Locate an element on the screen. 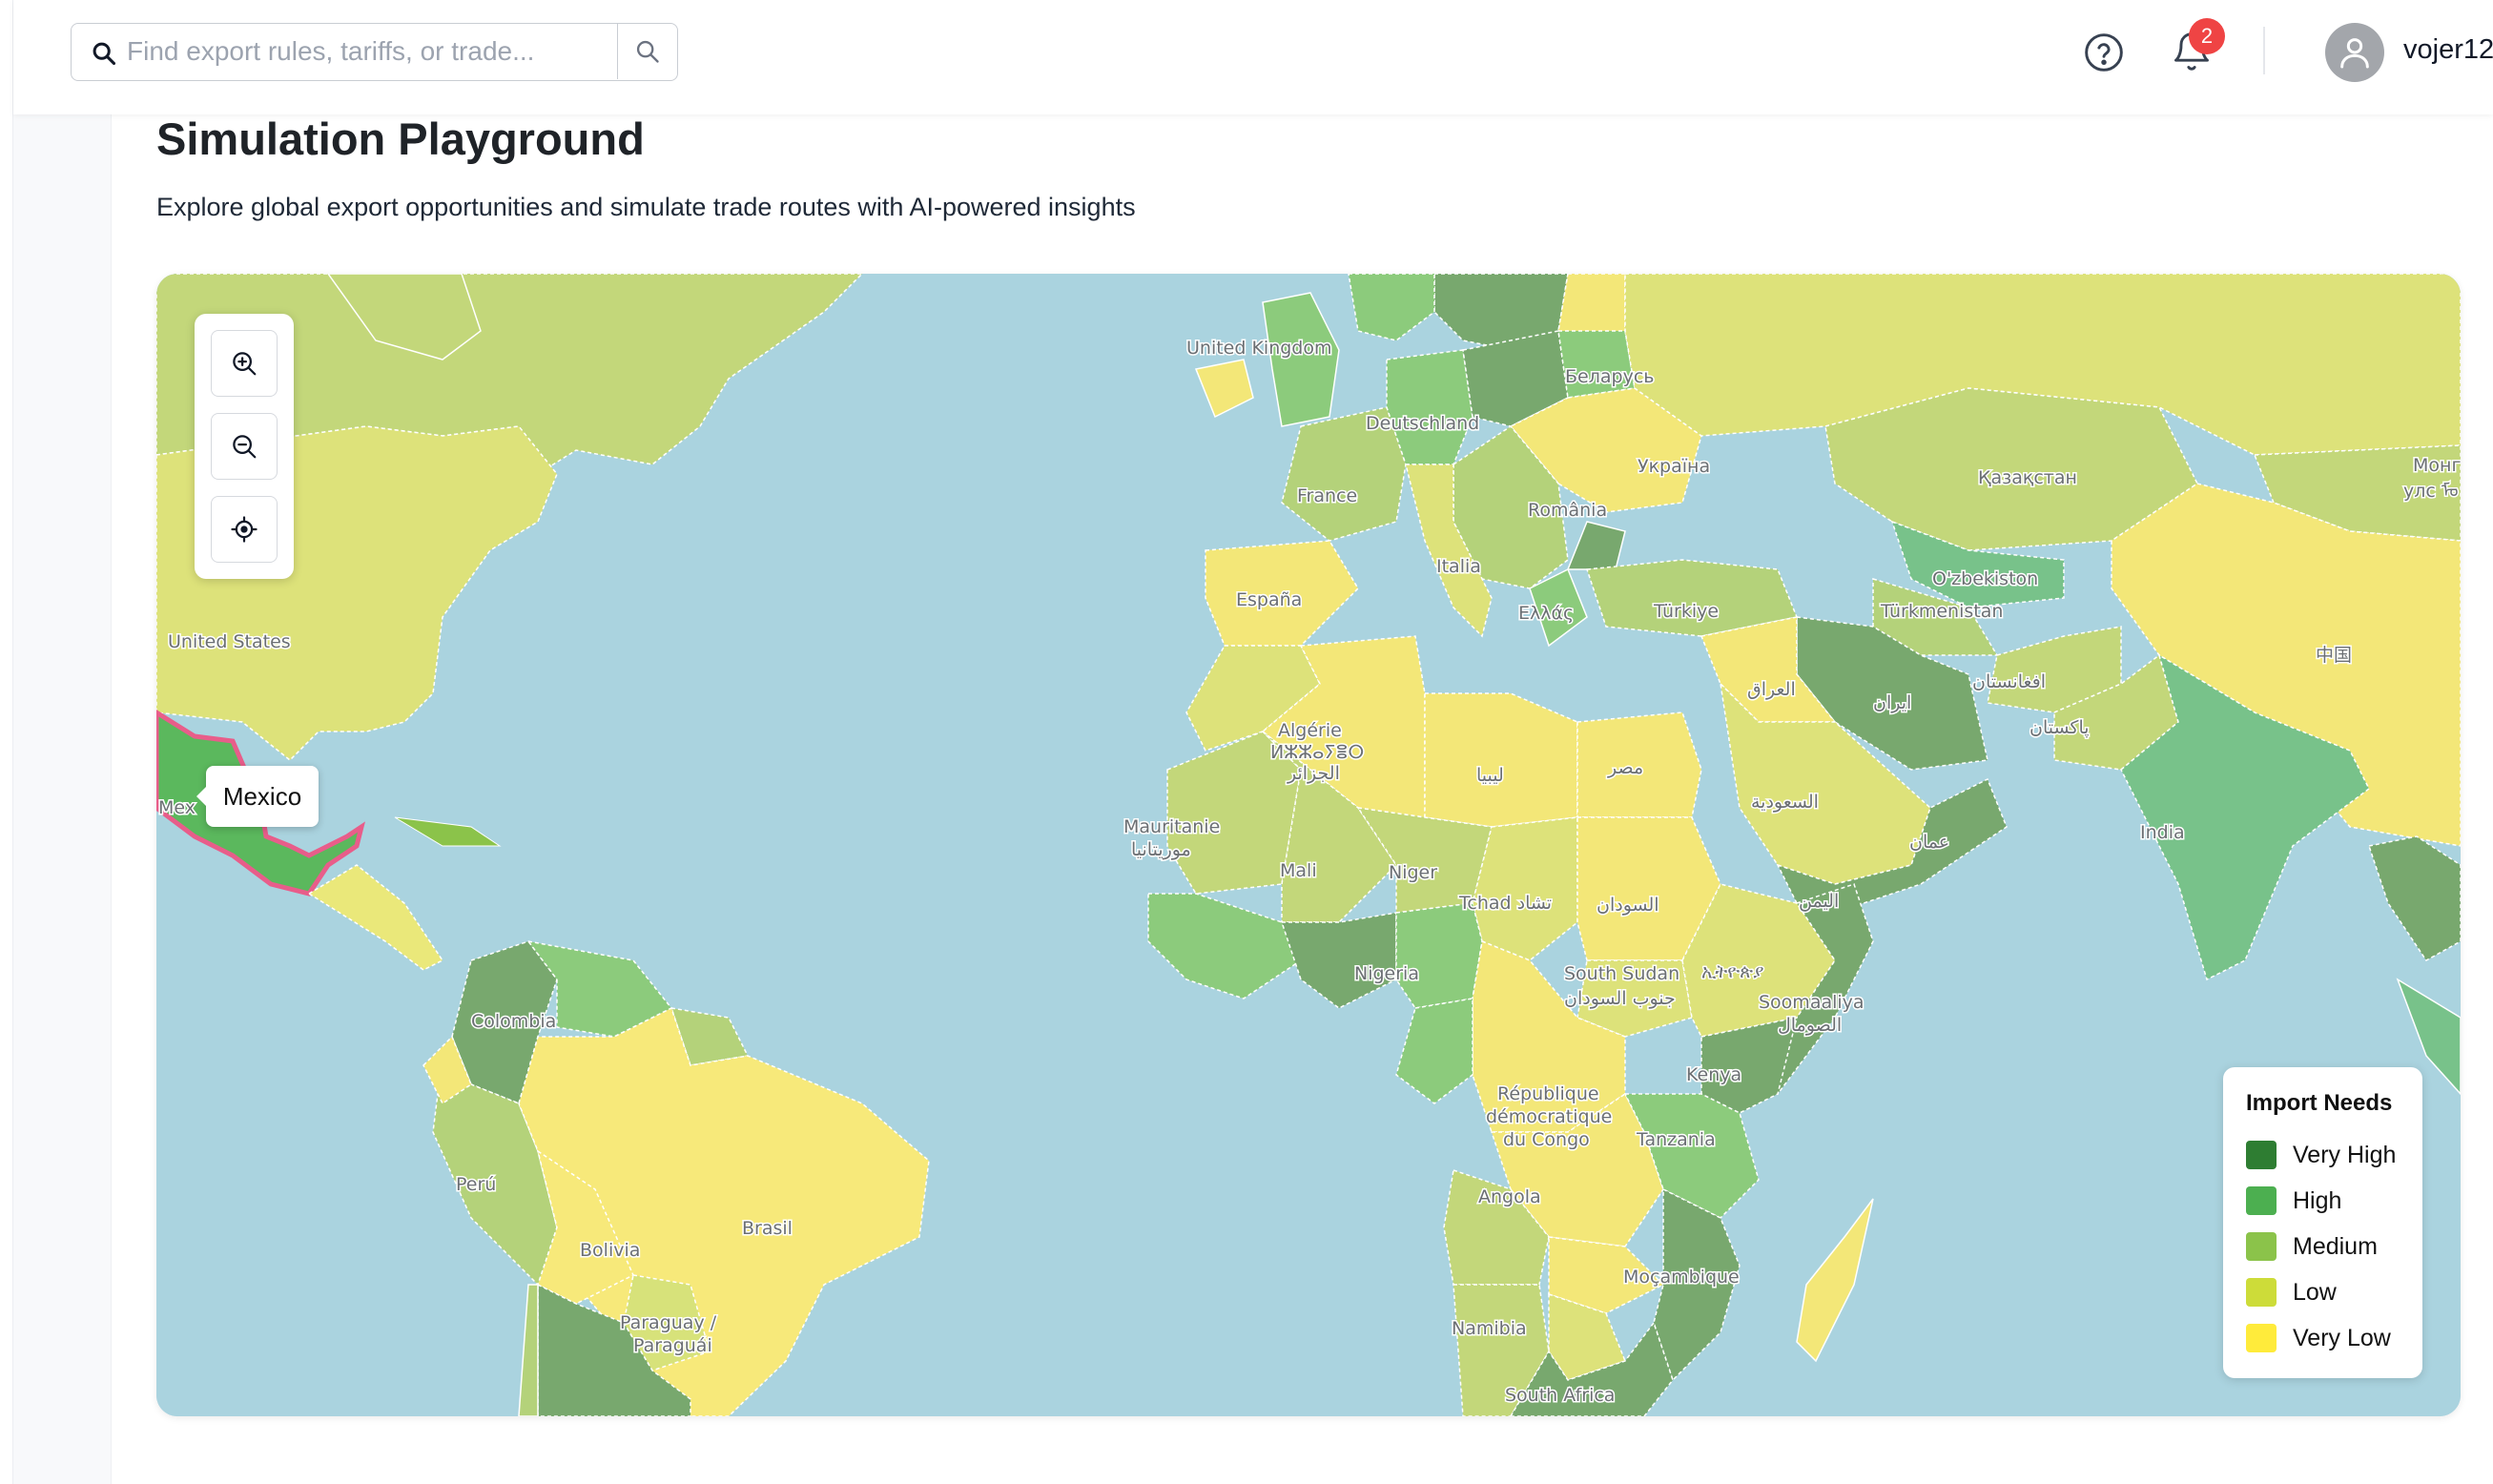  map-label: India is located at coordinates (2162, 832).